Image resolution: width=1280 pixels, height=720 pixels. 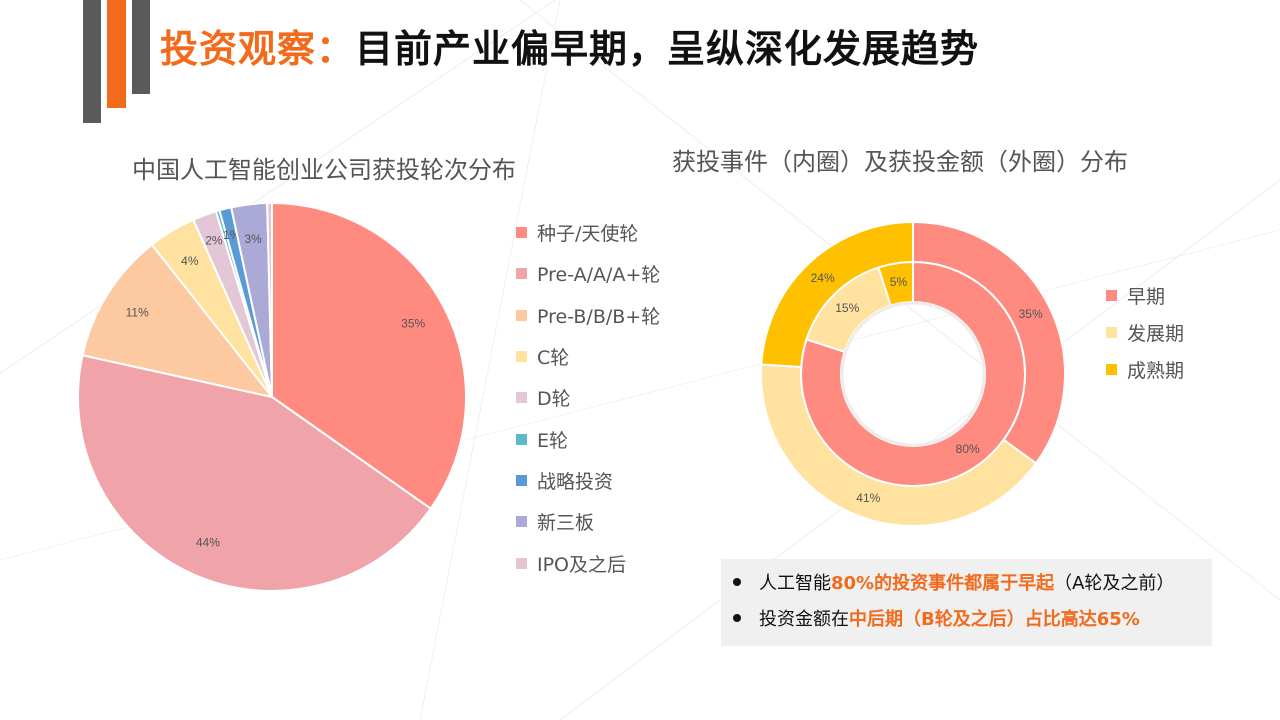 What do you see at coordinates (208, 543) in the screenshot?
I see `pie-data-label: 44%` at bounding box center [208, 543].